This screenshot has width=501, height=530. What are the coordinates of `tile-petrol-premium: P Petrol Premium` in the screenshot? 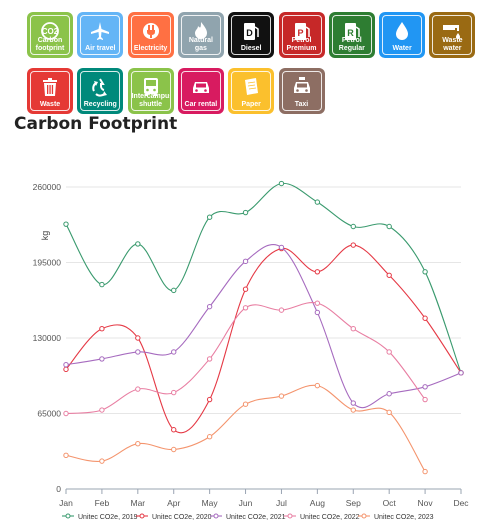 It's located at (301, 35).